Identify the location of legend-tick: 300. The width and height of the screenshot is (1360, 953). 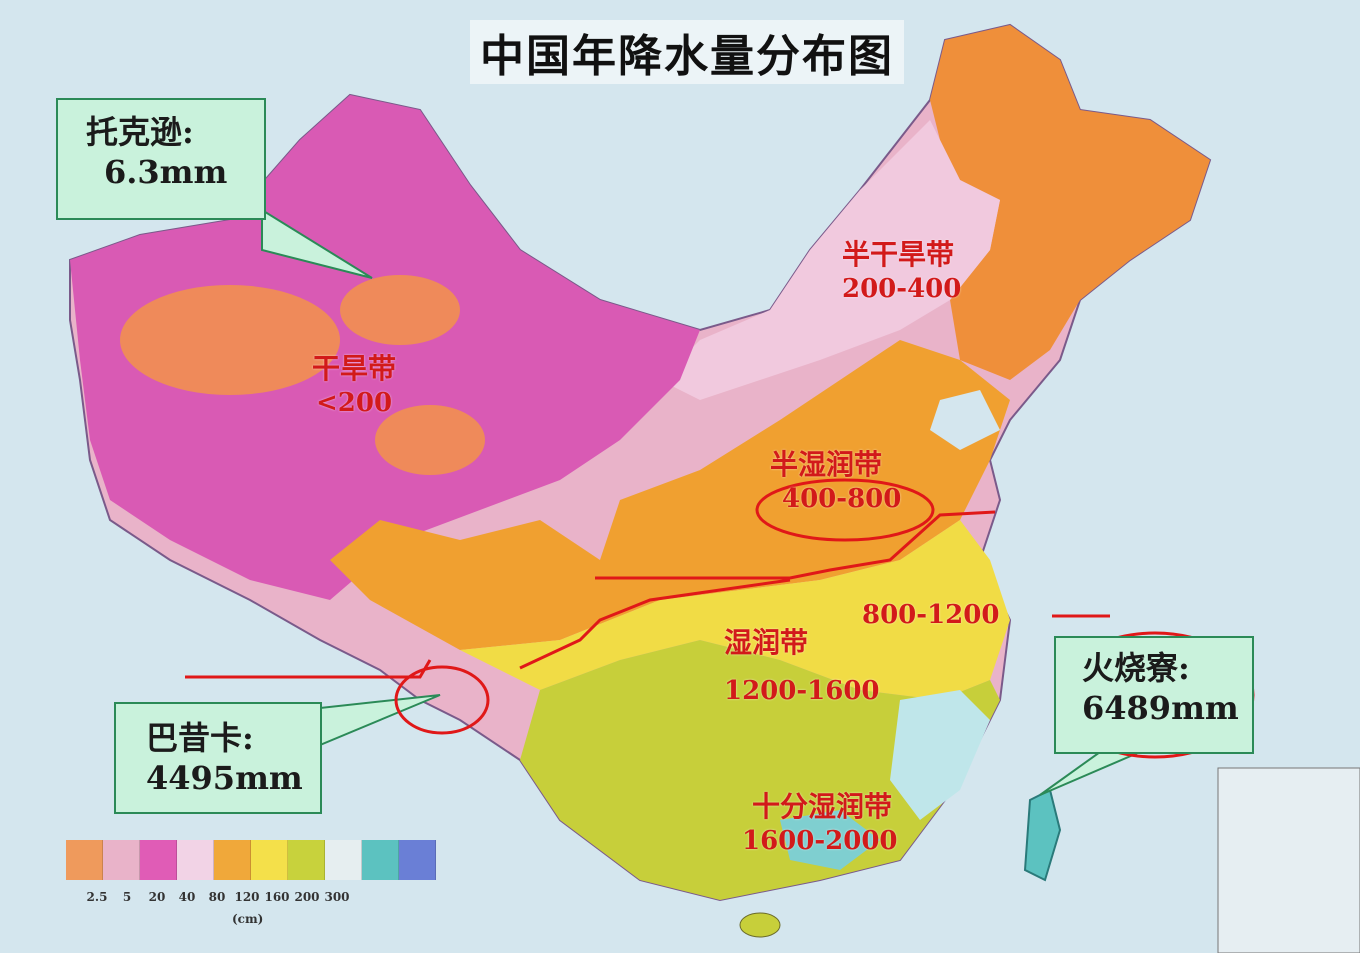
(337, 897).